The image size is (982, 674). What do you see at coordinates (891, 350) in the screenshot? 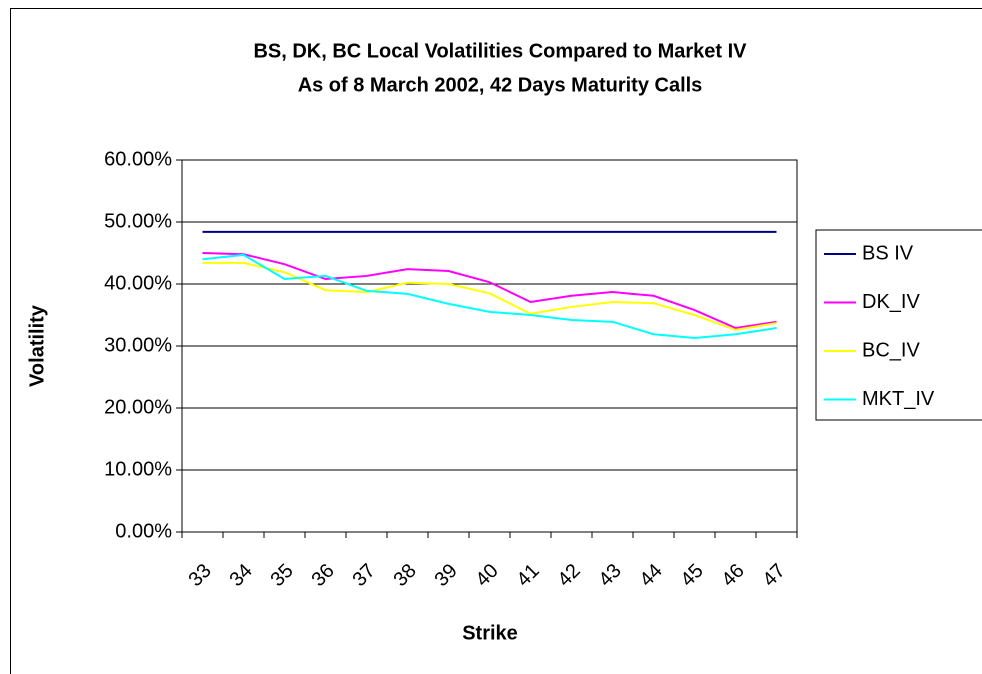
I see `legend-label: BC_IV` at bounding box center [891, 350].